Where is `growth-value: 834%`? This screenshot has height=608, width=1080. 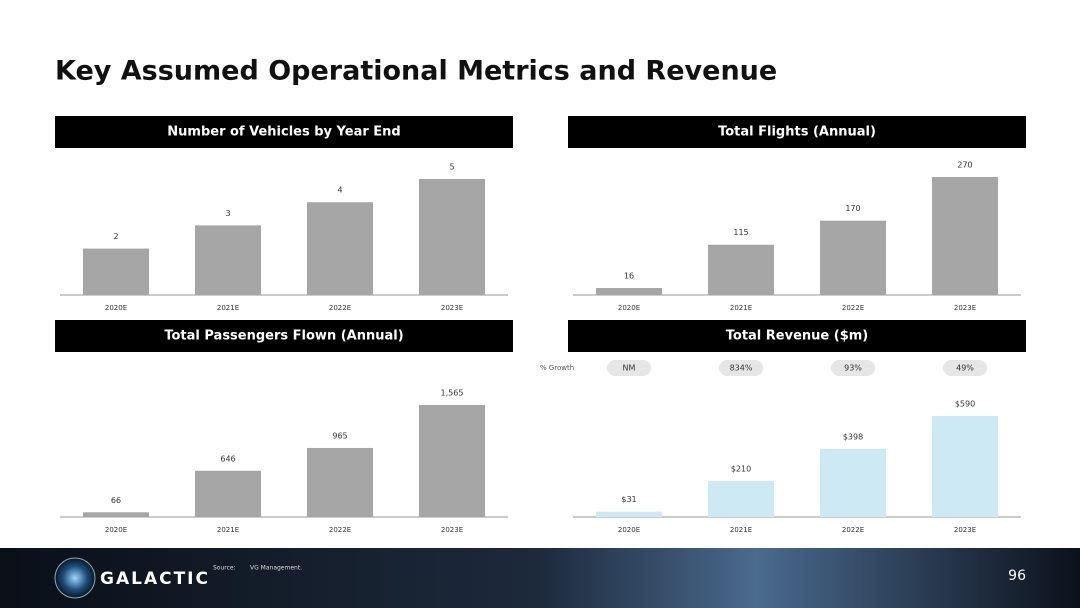
growth-value: 834% is located at coordinates (741, 368).